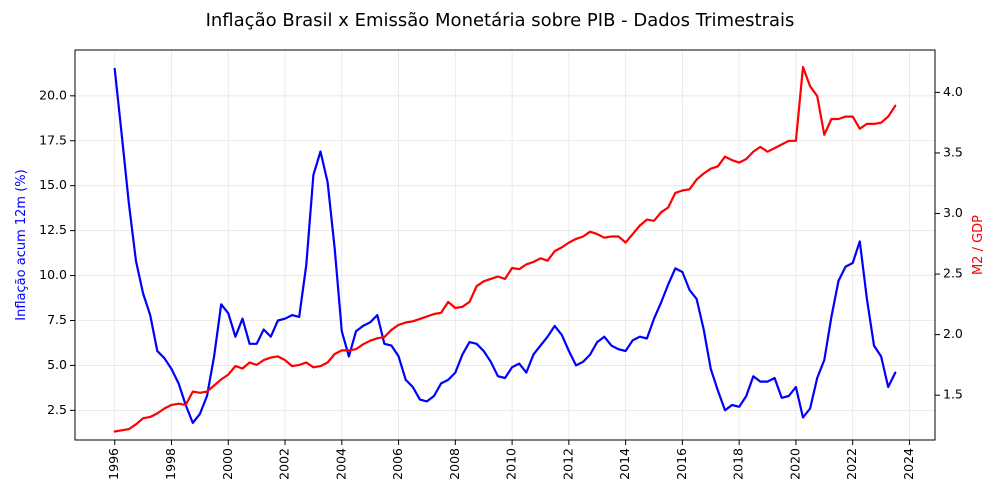 Image resolution: width=1000 pixels, height=500 pixels. What do you see at coordinates (949, 243) in the screenshot?
I see `right-axis-ticks: 1.5 2.0 2.5 3.0 3.5 4.0` at bounding box center [949, 243].